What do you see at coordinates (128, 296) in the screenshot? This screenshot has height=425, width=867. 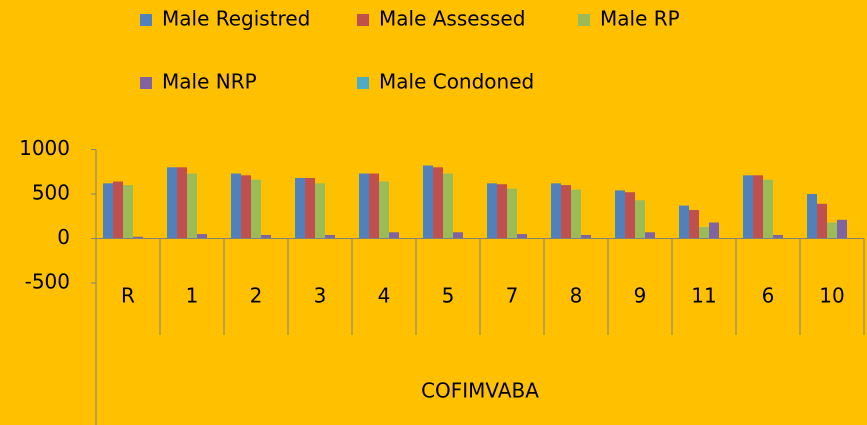 I see `x-tick-label: R` at bounding box center [128, 296].